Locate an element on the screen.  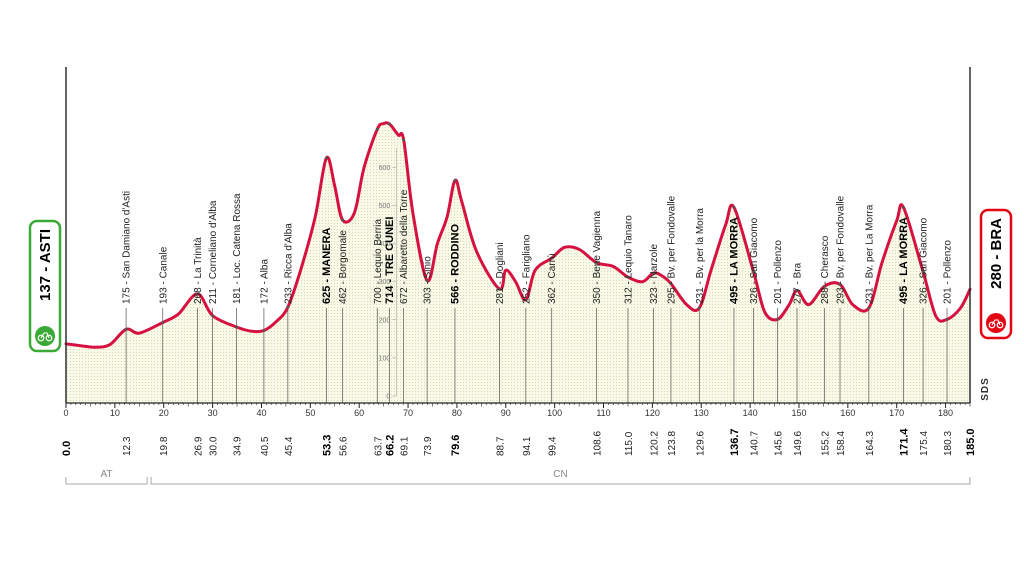
km-label: 145.6 is located at coordinates (778, 443).